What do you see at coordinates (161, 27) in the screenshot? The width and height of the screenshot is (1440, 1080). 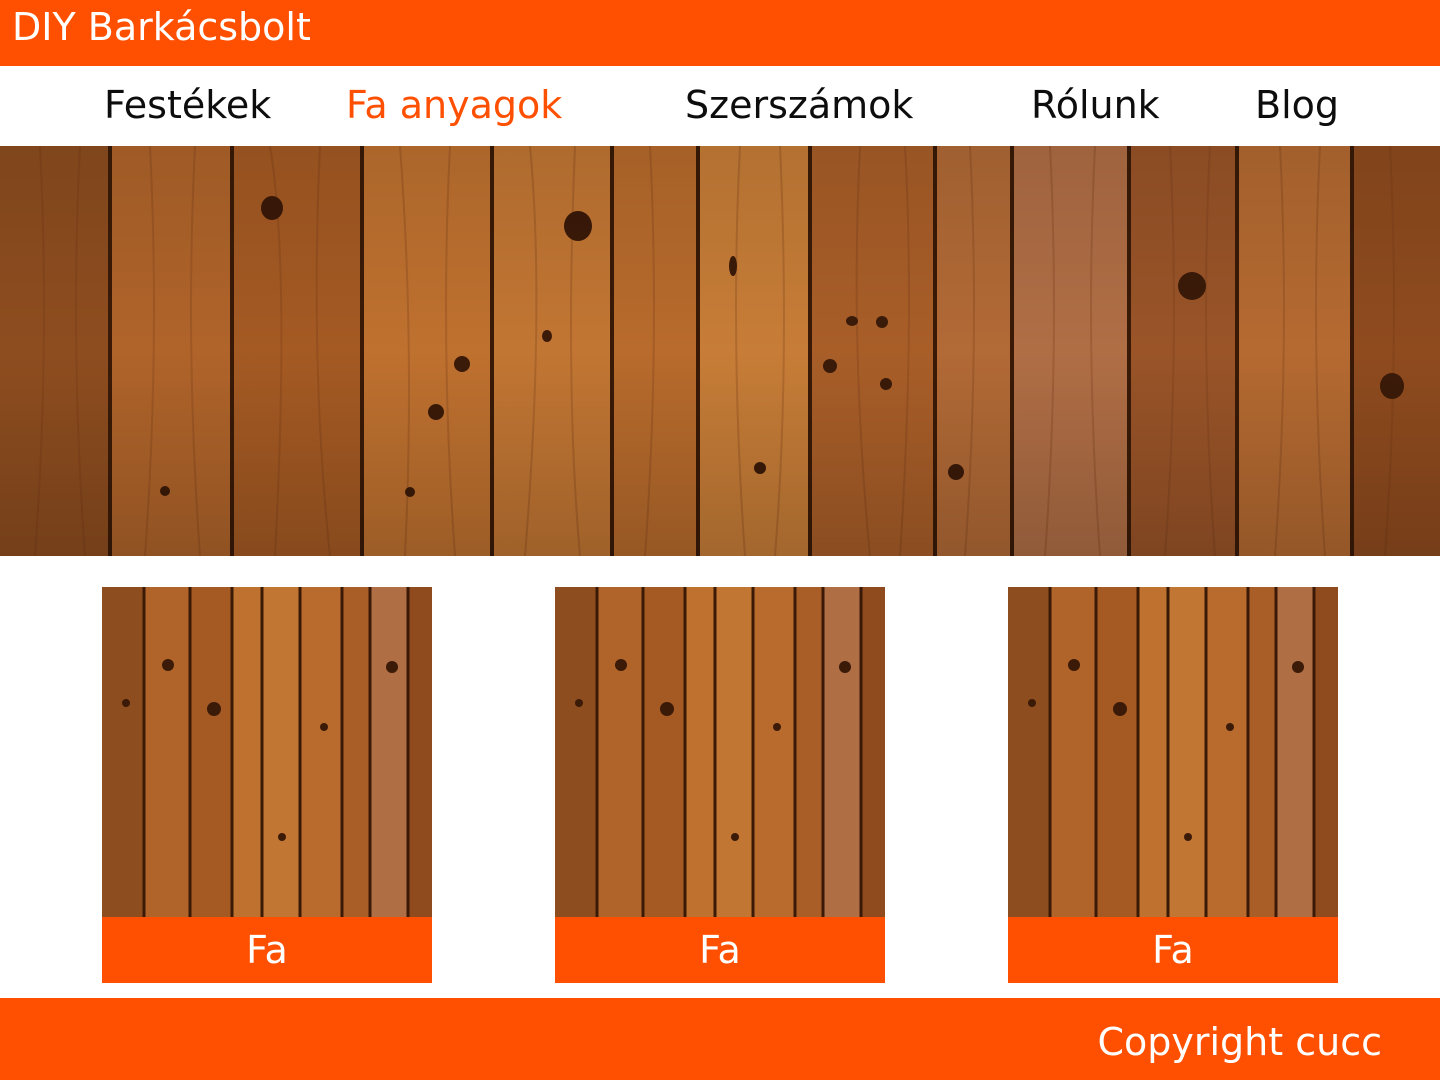 I see `site-logo-text: DIY Barkácsbolt` at bounding box center [161, 27].